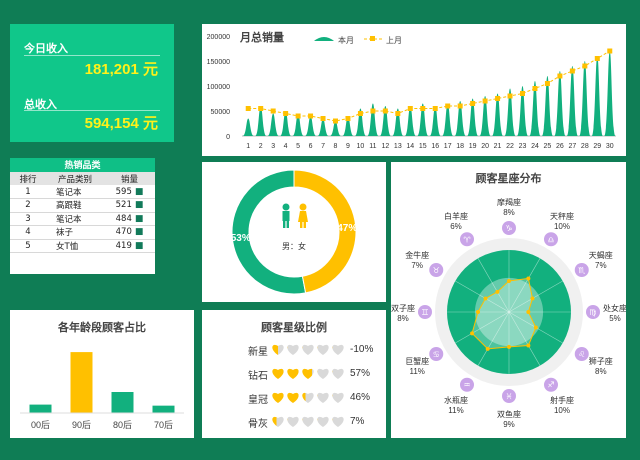 The height and width of the screenshot is (460, 640). What do you see at coordinates (129, 219) in the screenshot?
I see `sales-cell: 484 ■` at bounding box center [129, 219].